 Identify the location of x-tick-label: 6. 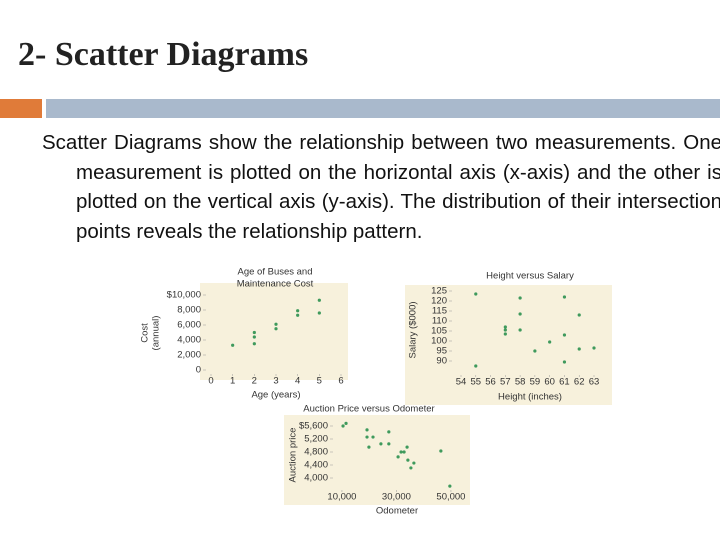
(340, 381).